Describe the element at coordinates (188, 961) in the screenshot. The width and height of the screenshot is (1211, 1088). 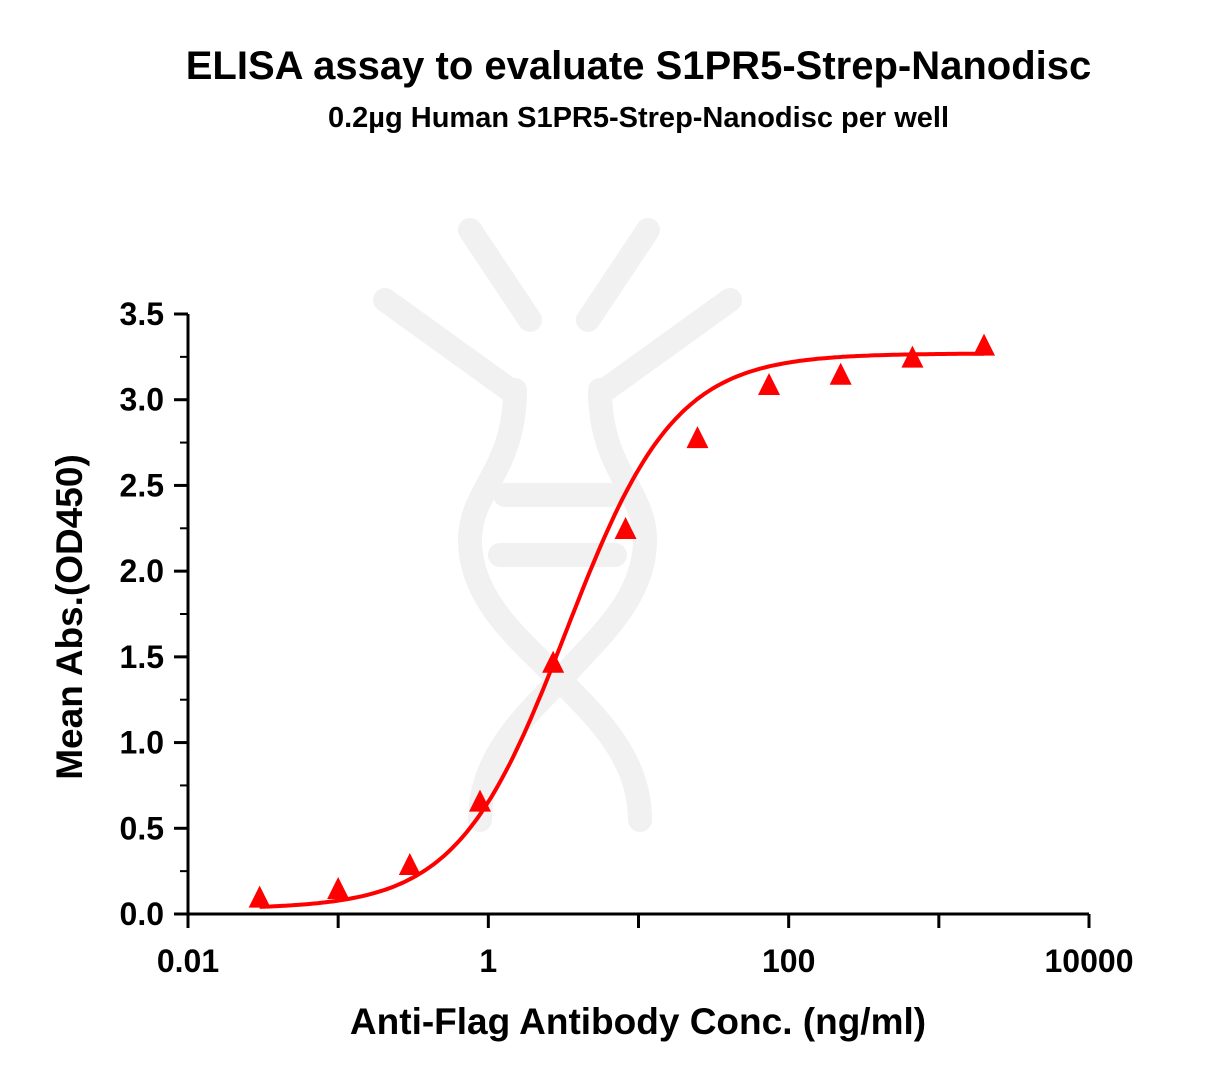
I see `x-tick-label: 0.01` at that location.